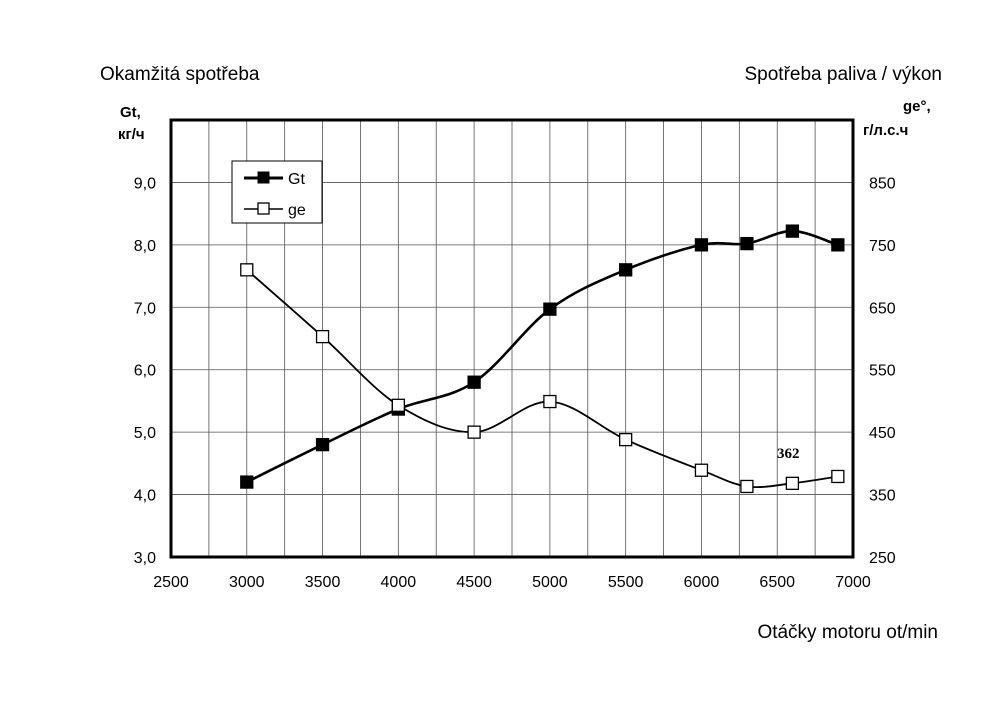  Describe the element at coordinates (323, 582) in the screenshot. I see `x-tick-label: 3500` at that location.